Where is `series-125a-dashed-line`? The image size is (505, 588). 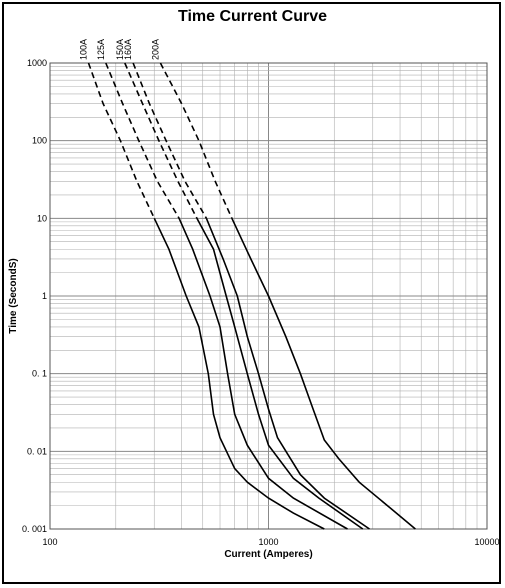
series-125a-dashed-line is located at coordinates (142, 140).